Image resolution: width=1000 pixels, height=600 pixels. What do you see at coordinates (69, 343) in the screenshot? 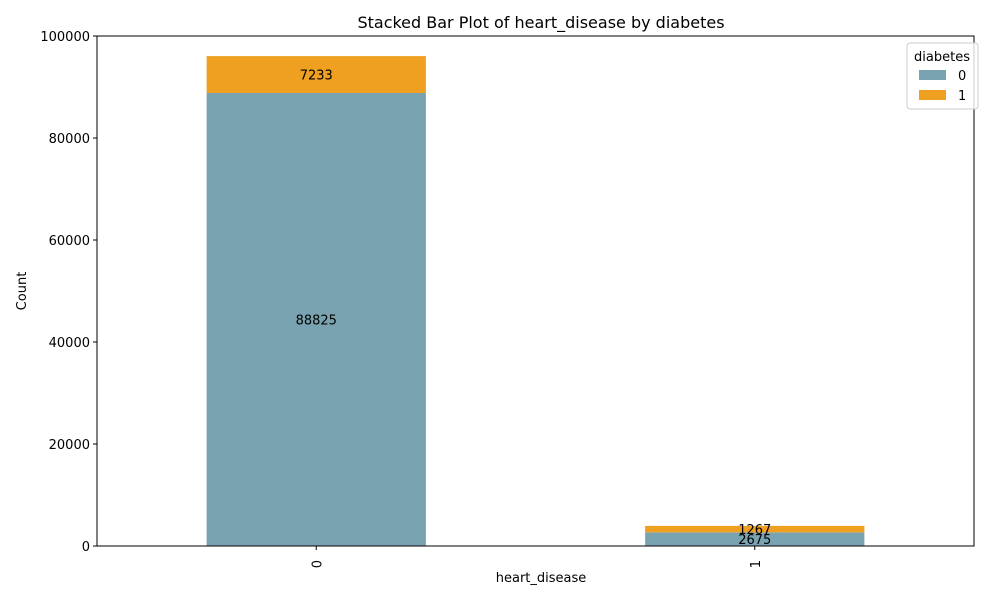
I see `y-tick-label: 40000` at bounding box center [69, 343].